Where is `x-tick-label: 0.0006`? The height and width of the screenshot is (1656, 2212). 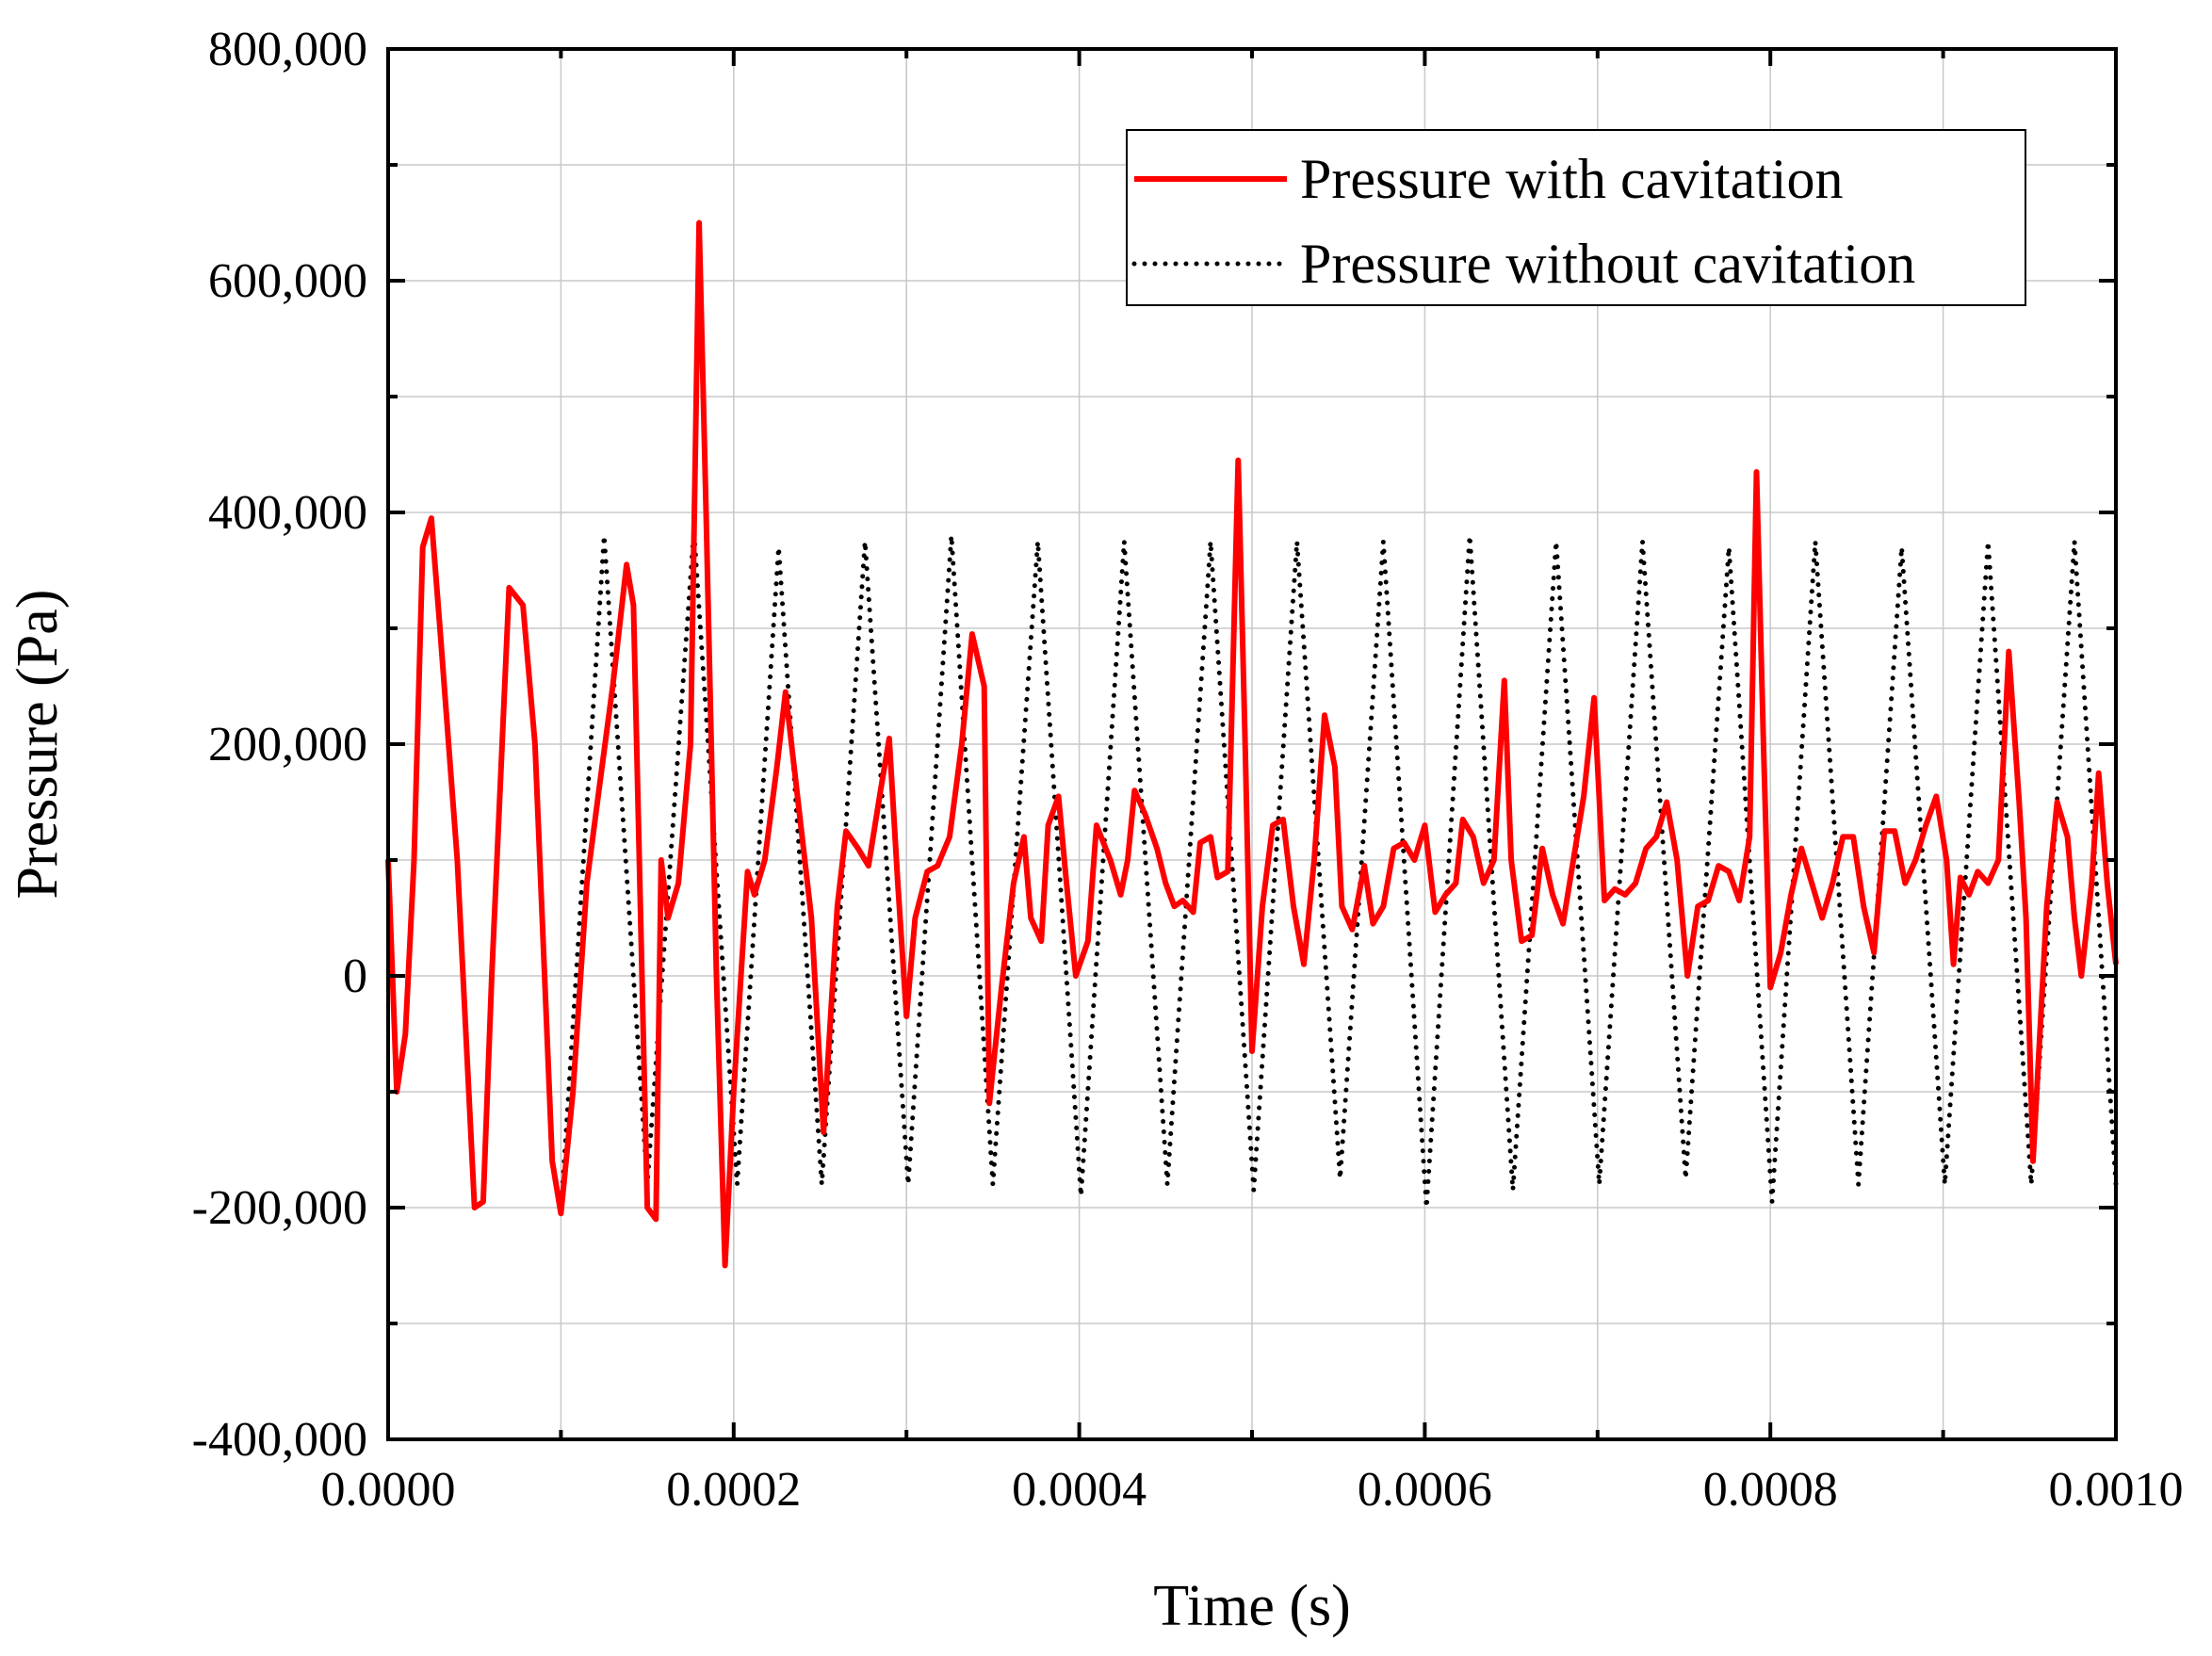 x-tick-label: 0.0006 is located at coordinates (1425, 1490).